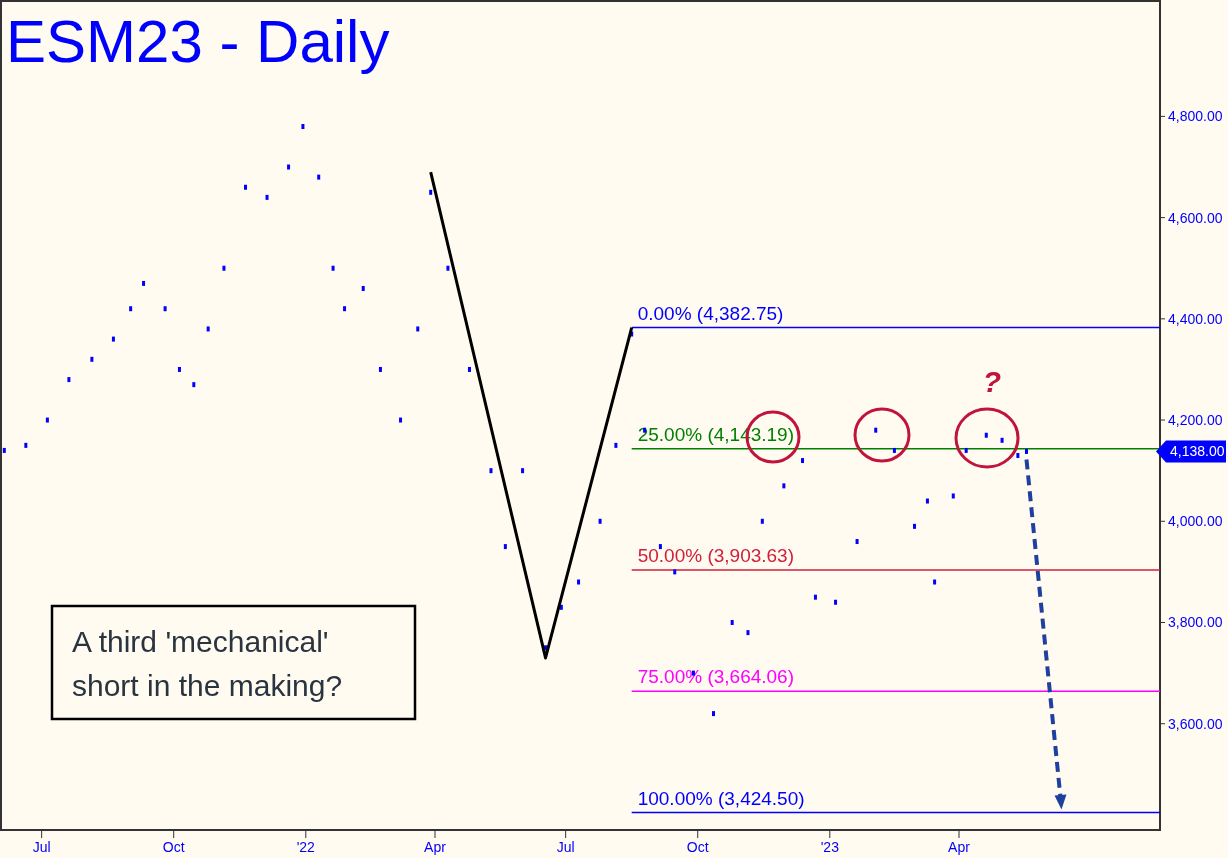 This screenshot has height=858, width=1228. Describe the element at coordinates (830, 847) in the screenshot. I see `x-tick-label: '23` at that location.